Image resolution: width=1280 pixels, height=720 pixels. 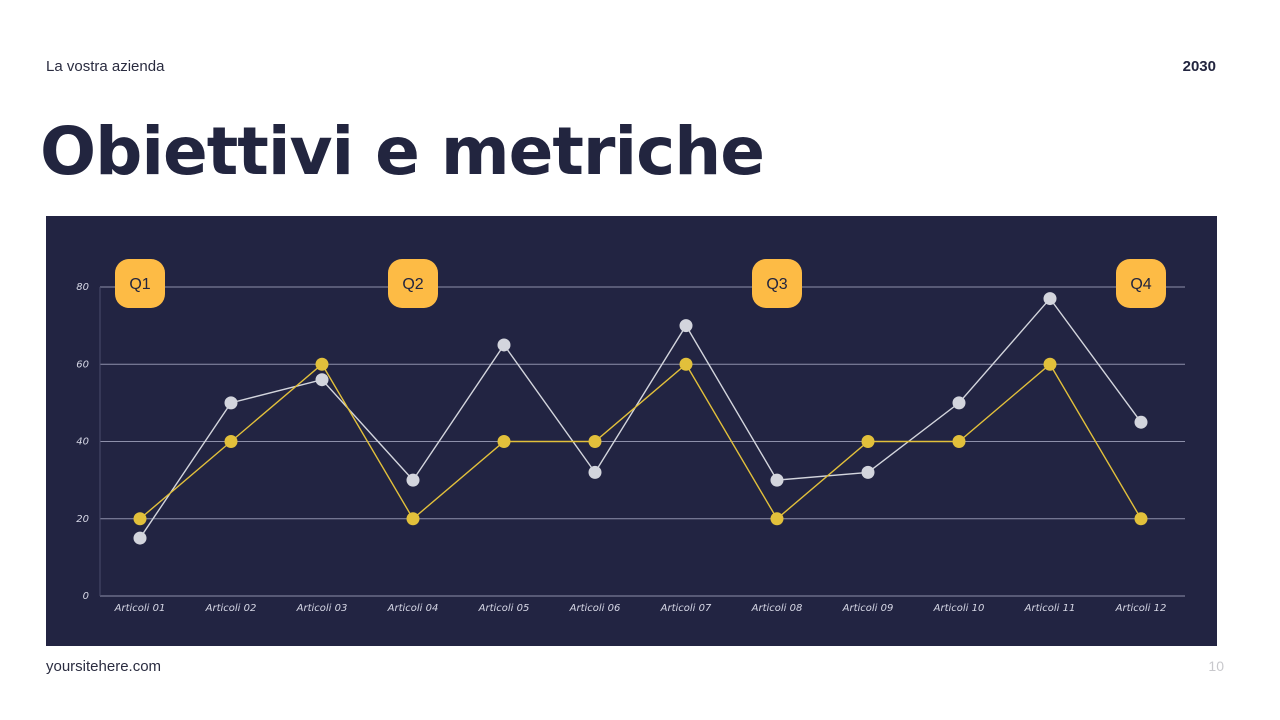 What do you see at coordinates (104, 666) in the screenshot?
I see `footer-website: yoursitehere.com` at bounding box center [104, 666].